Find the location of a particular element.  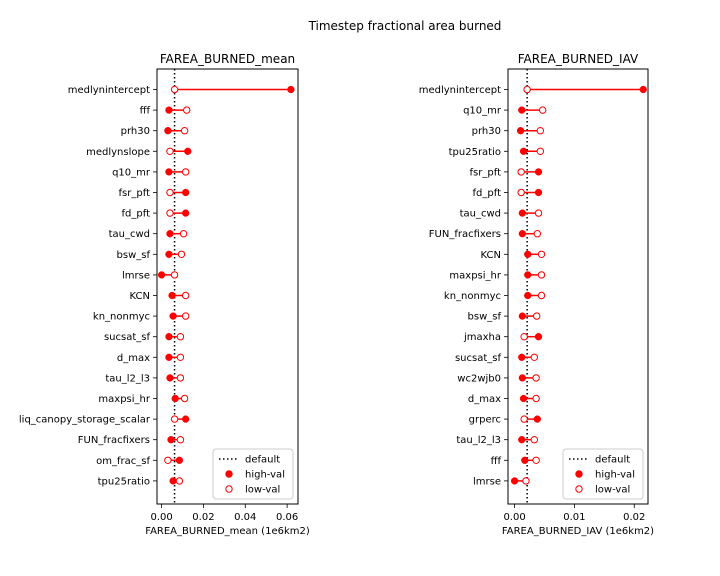

axes-frame is located at coordinates (578, 286).